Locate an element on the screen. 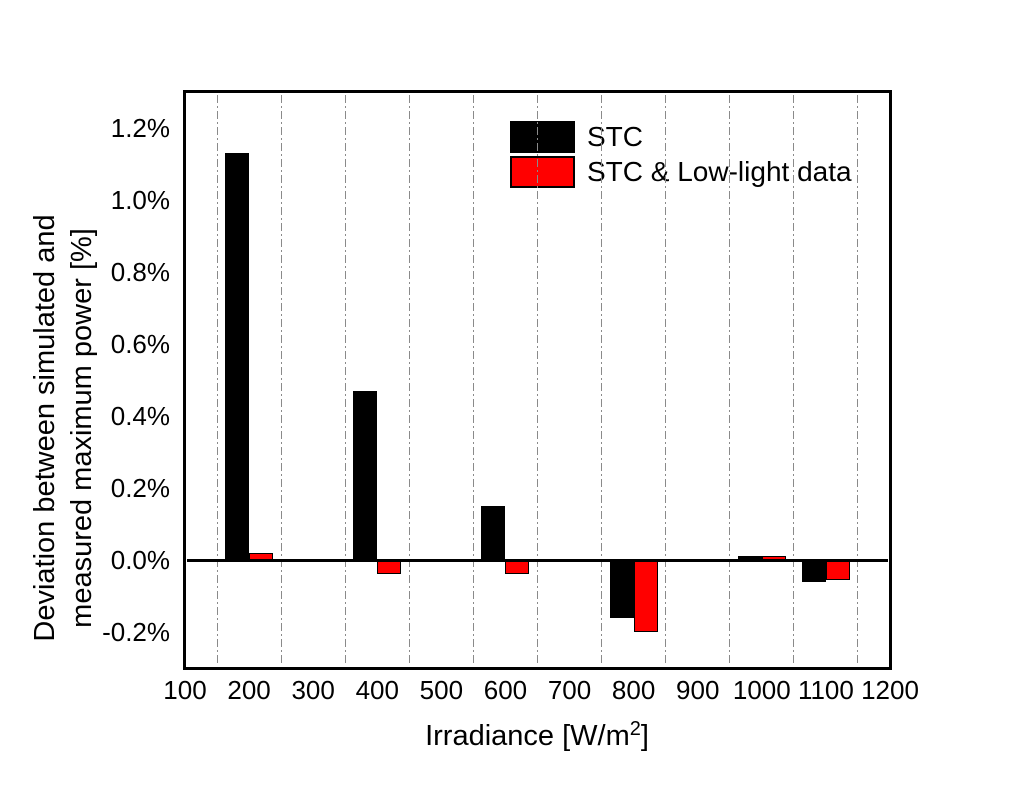 The height and width of the screenshot is (800, 1035). x-tick-label-1100: 1100 is located at coordinates (825, 690).